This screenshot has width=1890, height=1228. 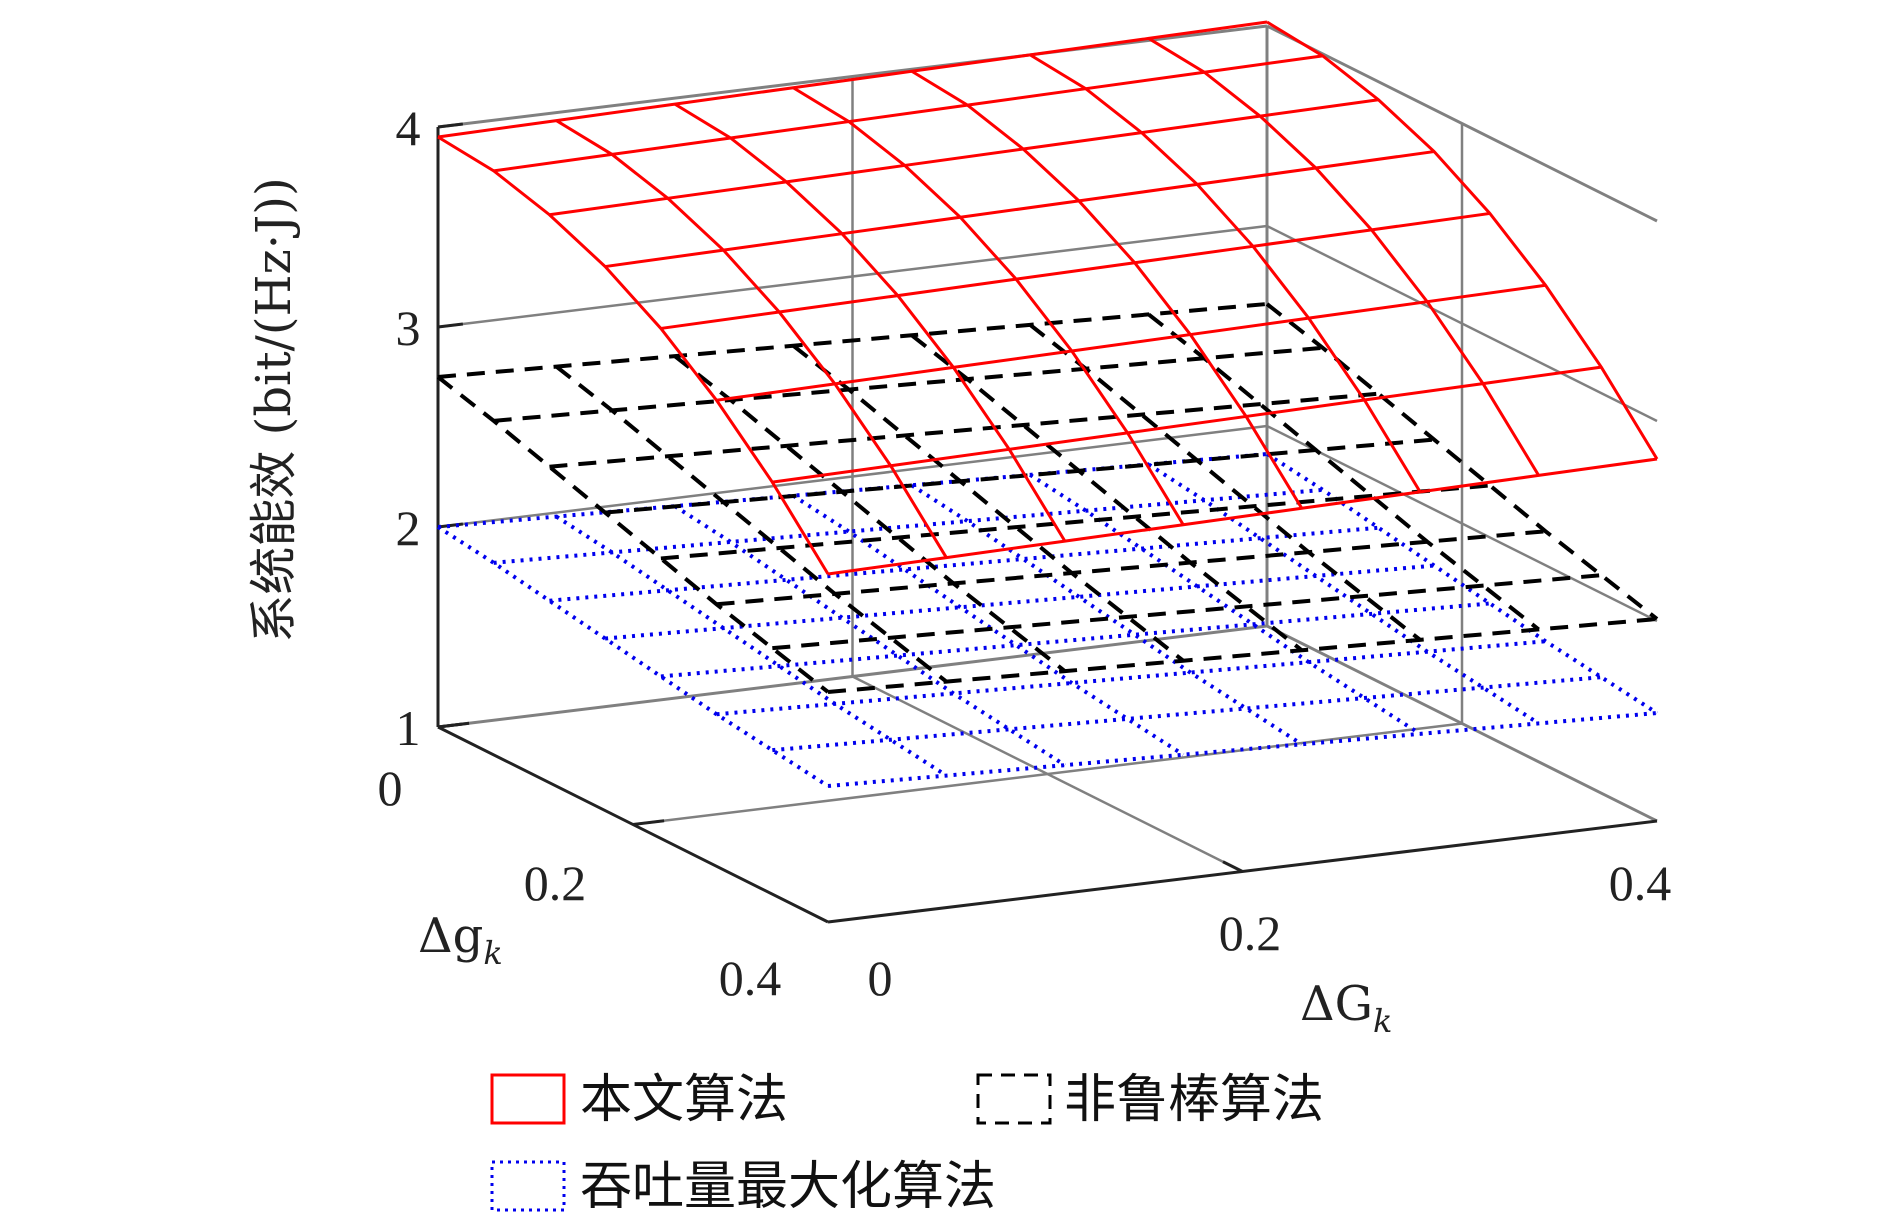 What do you see at coordinates (555, 883) in the screenshot?
I see `y-tick-label: 0.2` at bounding box center [555, 883].